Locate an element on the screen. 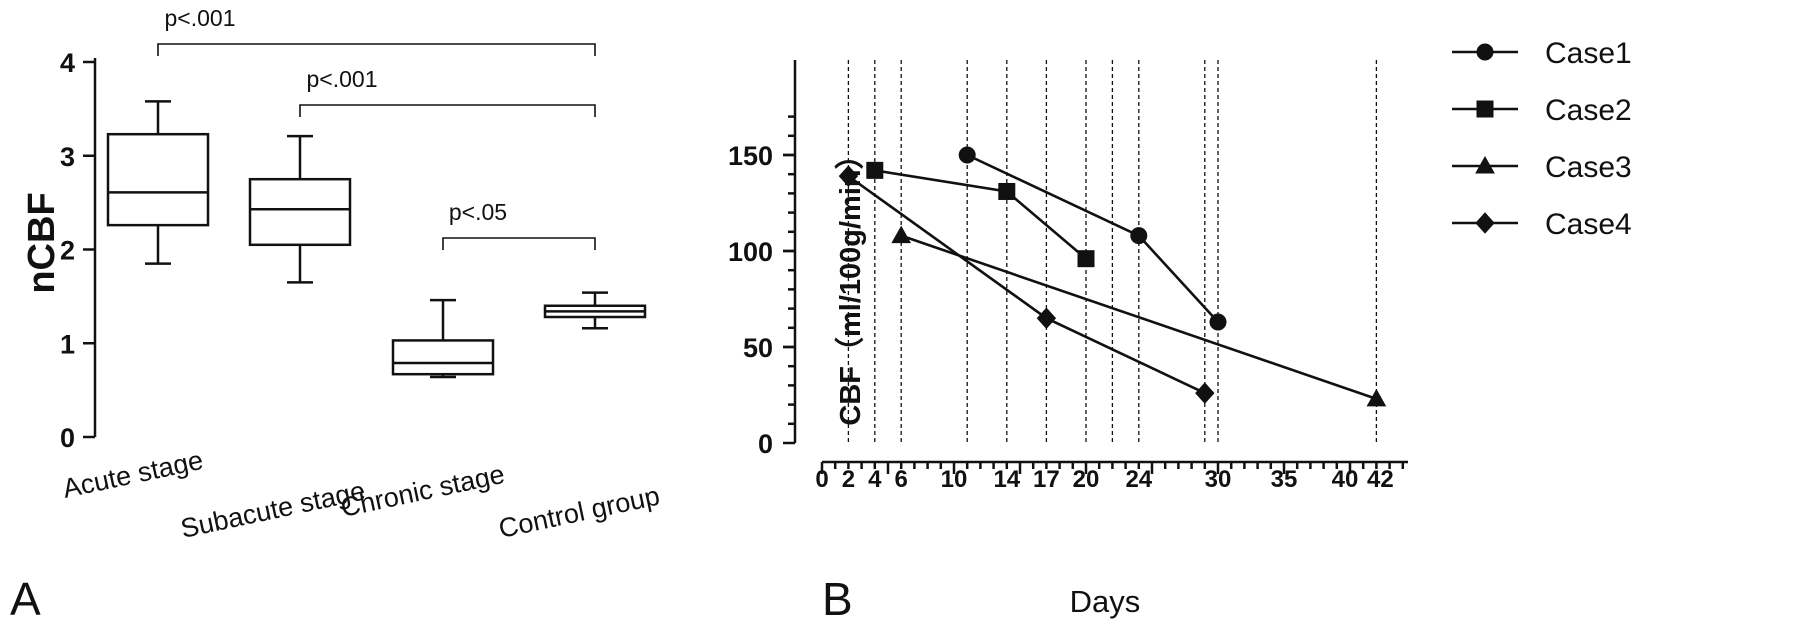  panel-b-x-tick-label: 35 is located at coordinates (1284, 479).